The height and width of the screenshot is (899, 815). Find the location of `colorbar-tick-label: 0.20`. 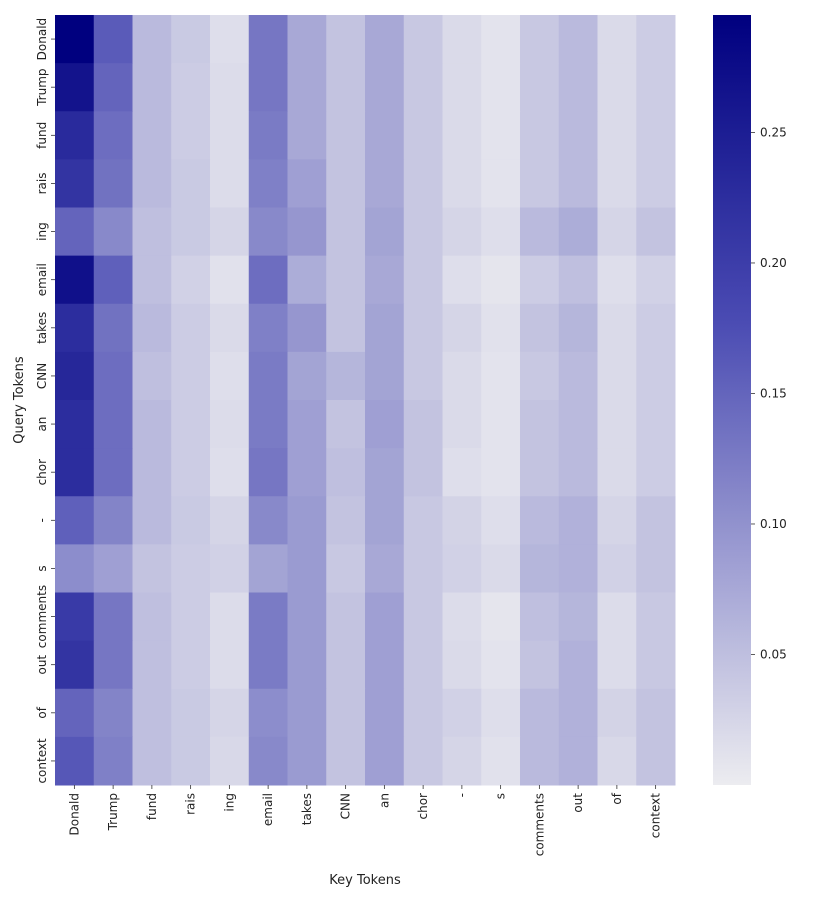

colorbar-tick-label: 0.20 is located at coordinates (773, 263).